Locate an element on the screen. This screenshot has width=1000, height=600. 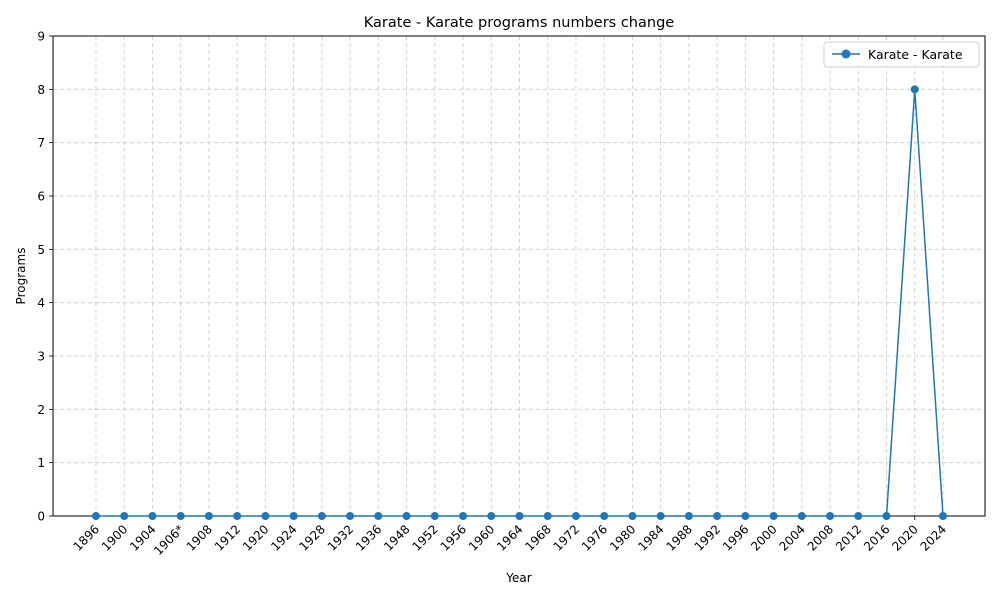
legend-marker-swatch is located at coordinates (846, 54).